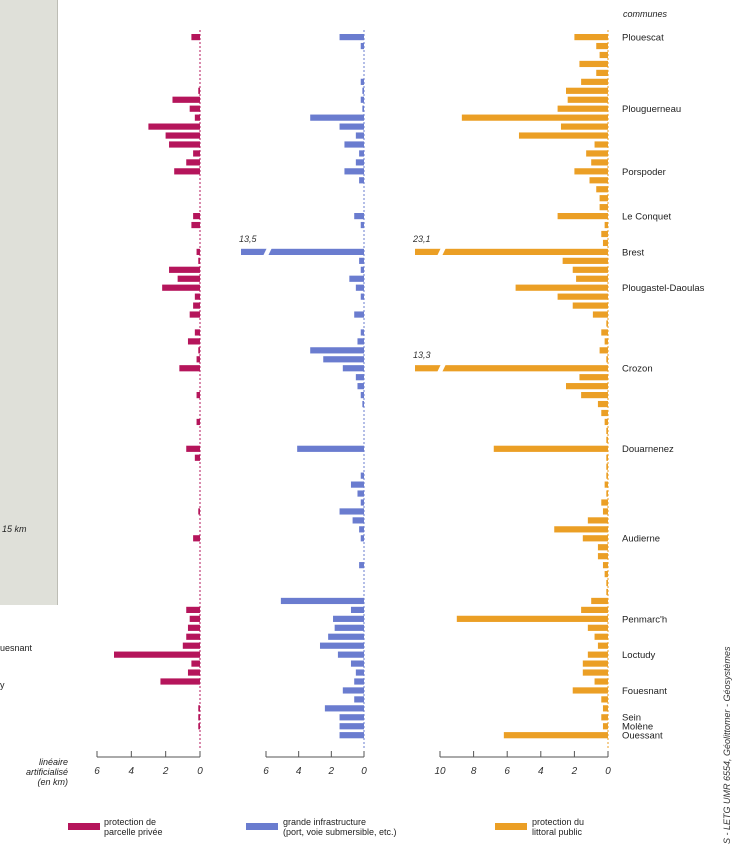 The height and width of the screenshot is (844, 747). Describe the element at coordinates (2, 685) in the screenshot. I see `map-place-label: y` at that location.